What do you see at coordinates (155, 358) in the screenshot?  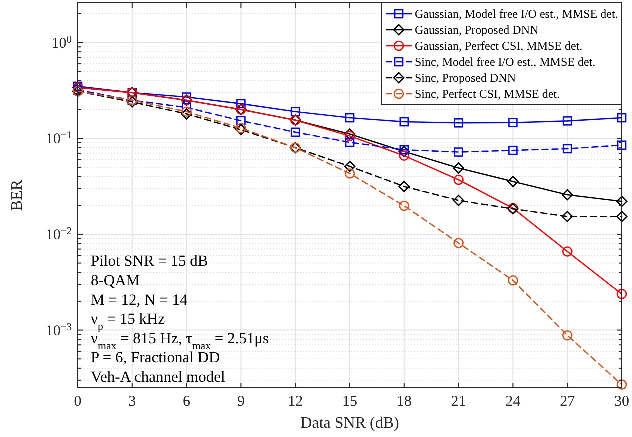 I see `annotation: P = 6, Fractional DD` at bounding box center [155, 358].